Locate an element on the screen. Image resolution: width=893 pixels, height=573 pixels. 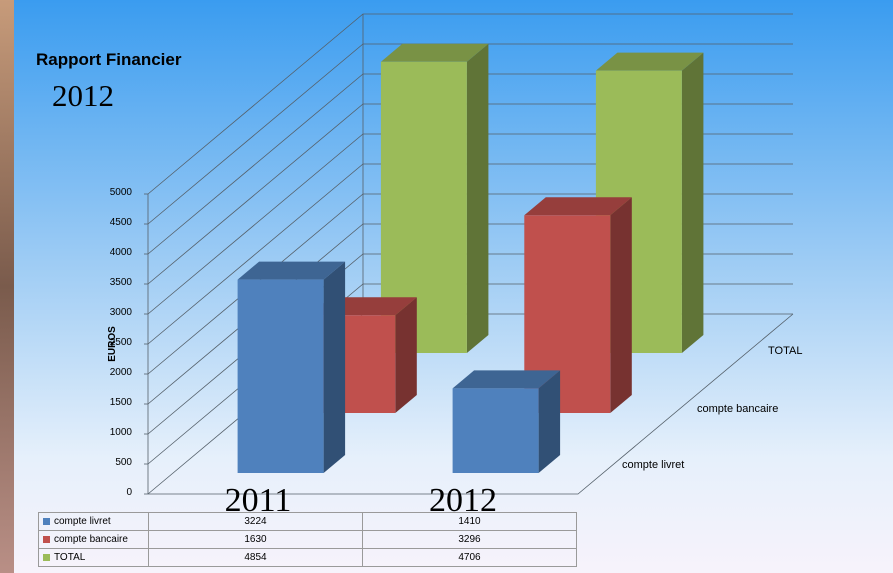
bar-total-2012-top is located at coordinates (649, 61).